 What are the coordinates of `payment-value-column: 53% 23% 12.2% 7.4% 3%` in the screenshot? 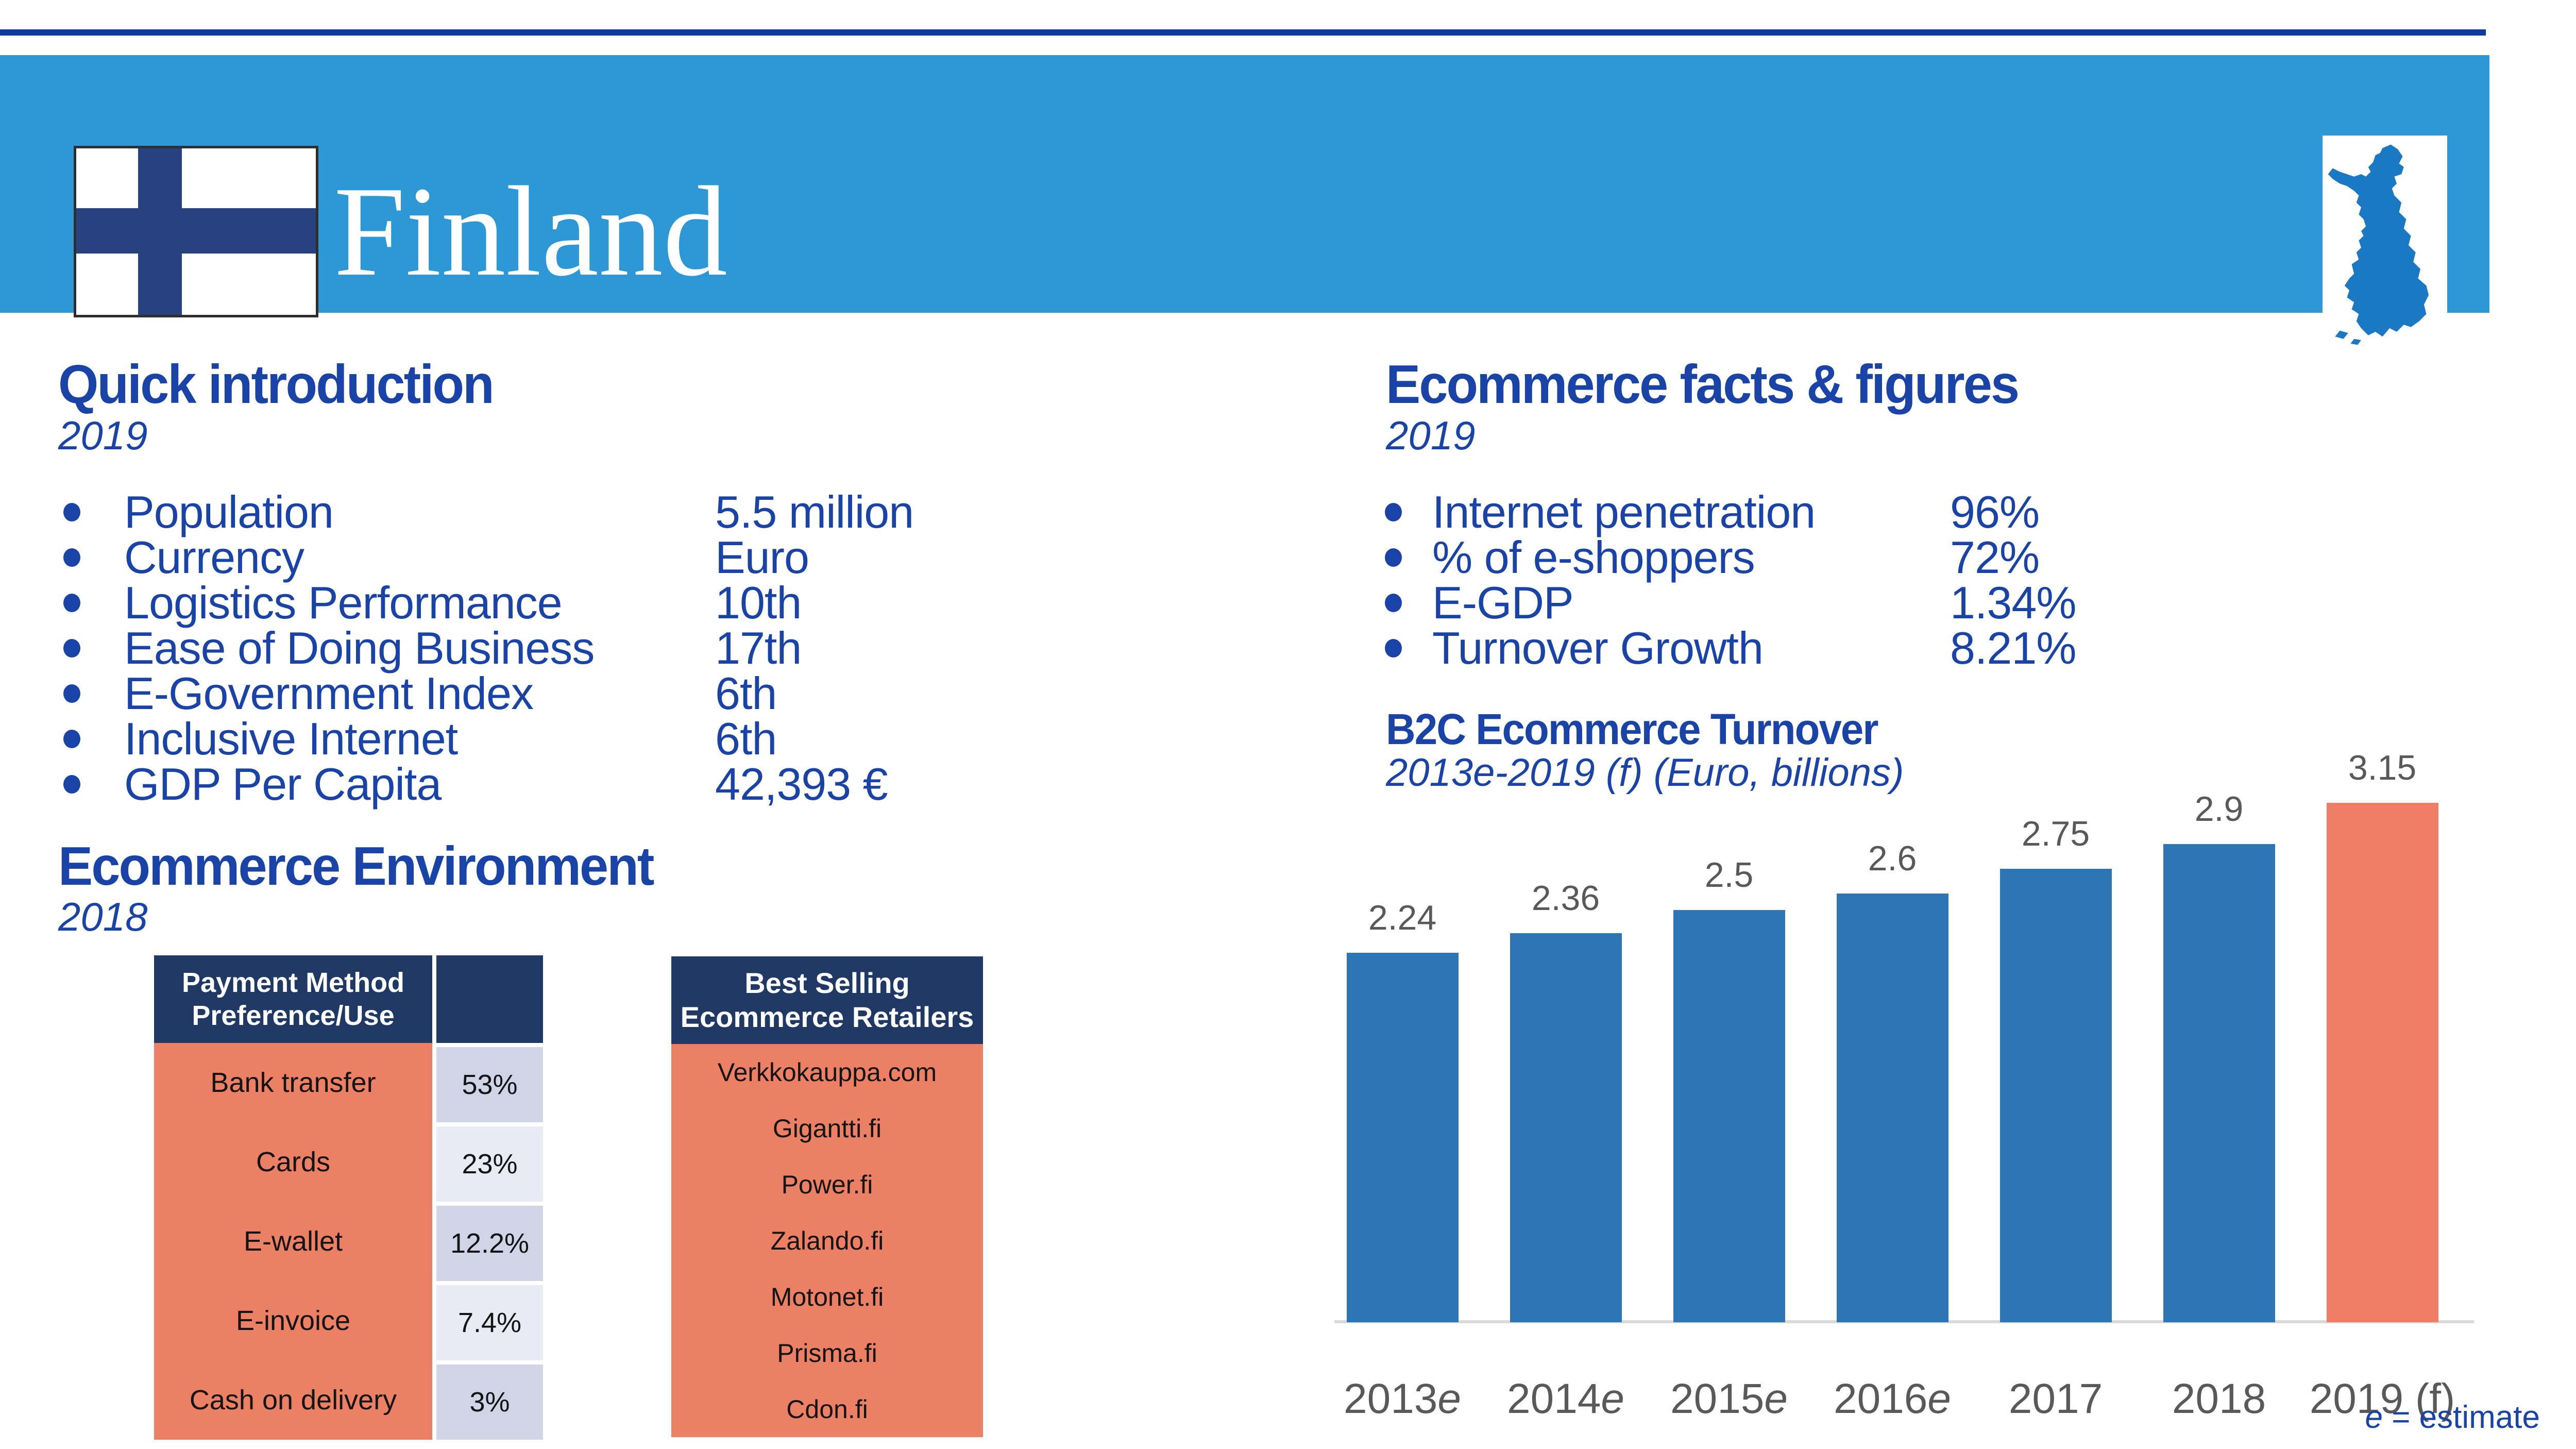 It's located at (489, 1241).